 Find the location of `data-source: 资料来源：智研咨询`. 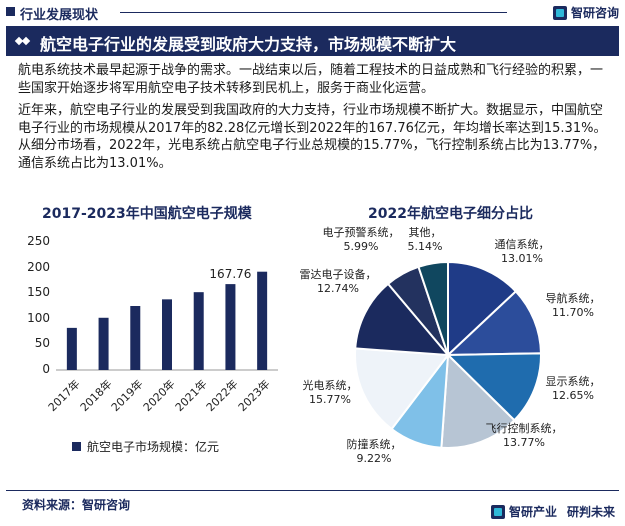

data-source: 资料来源：智研咨询 is located at coordinates (76, 505).